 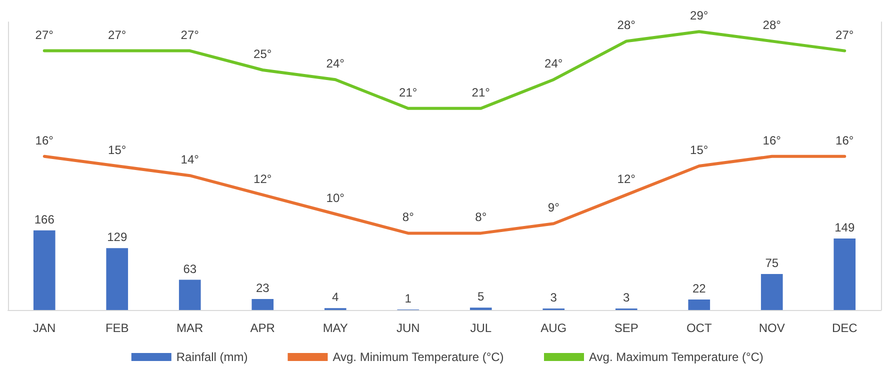 What do you see at coordinates (212, 357) in the screenshot?
I see `legend-label: Rainfall (mm)` at bounding box center [212, 357].